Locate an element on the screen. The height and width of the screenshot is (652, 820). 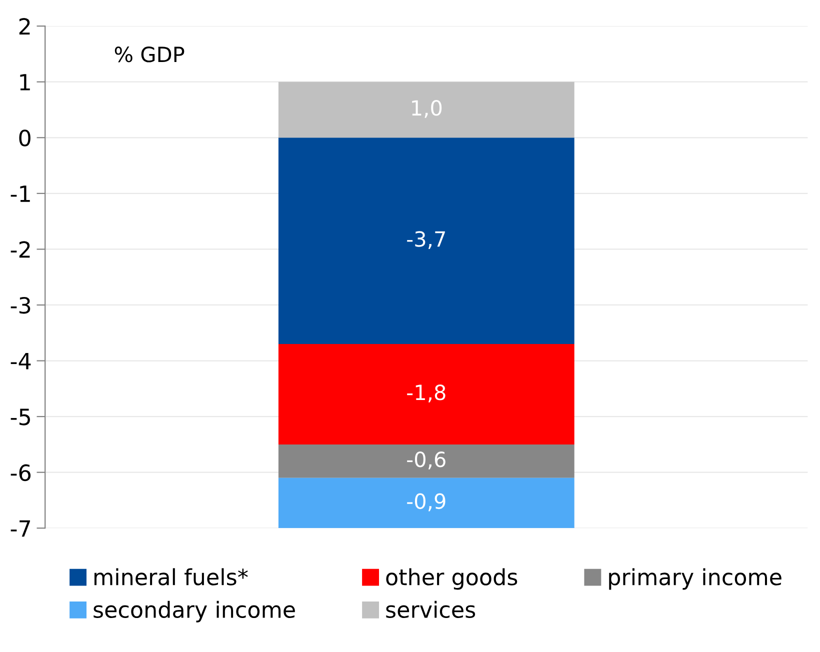
legend-label: services is located at coordinates (431, 609).